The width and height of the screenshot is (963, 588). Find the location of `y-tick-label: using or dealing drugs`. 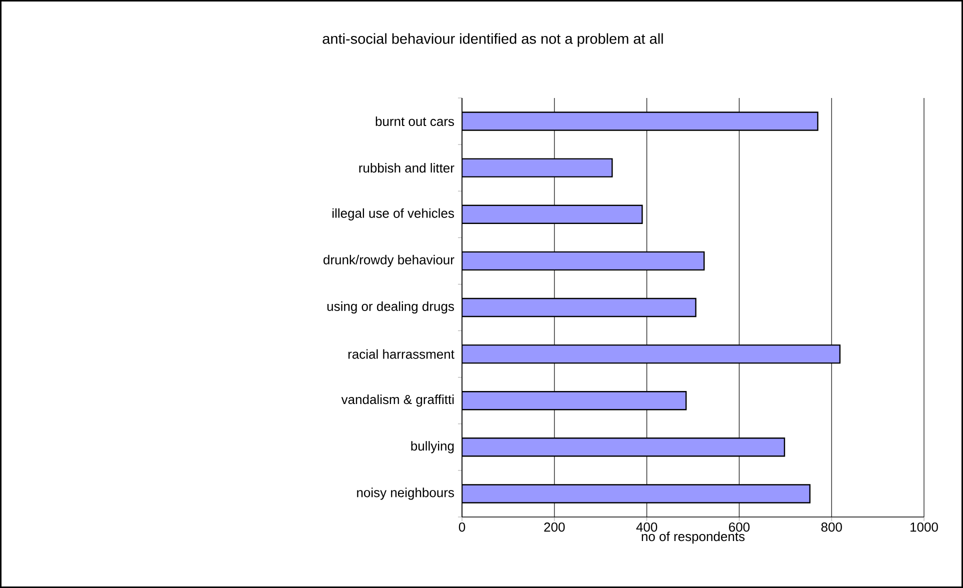

y-tick-label: using or dealing drugs is located at coordinates (390, 307).